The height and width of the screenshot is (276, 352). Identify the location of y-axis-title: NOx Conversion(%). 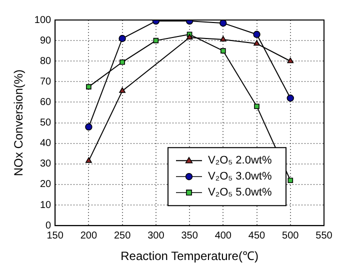
(19, 122).